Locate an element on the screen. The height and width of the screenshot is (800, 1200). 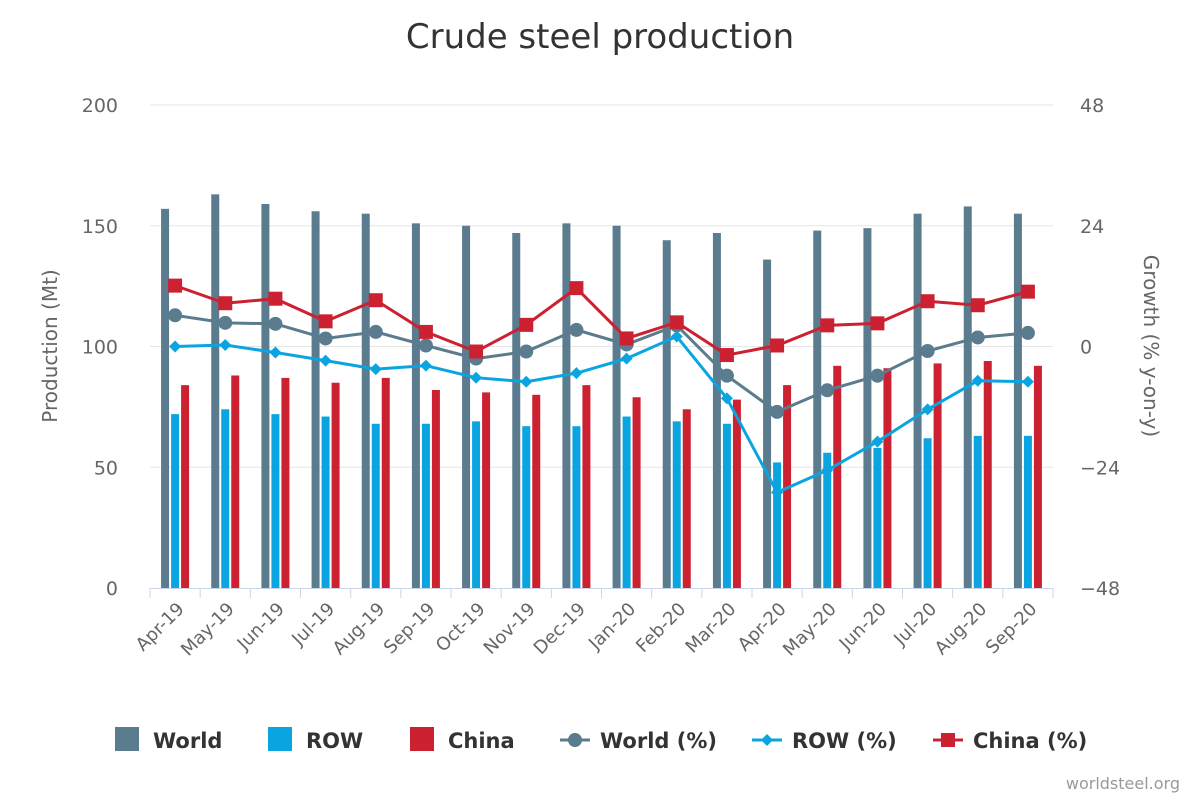
y-tick-label-left: 0 is located at coordinates (112, 589).